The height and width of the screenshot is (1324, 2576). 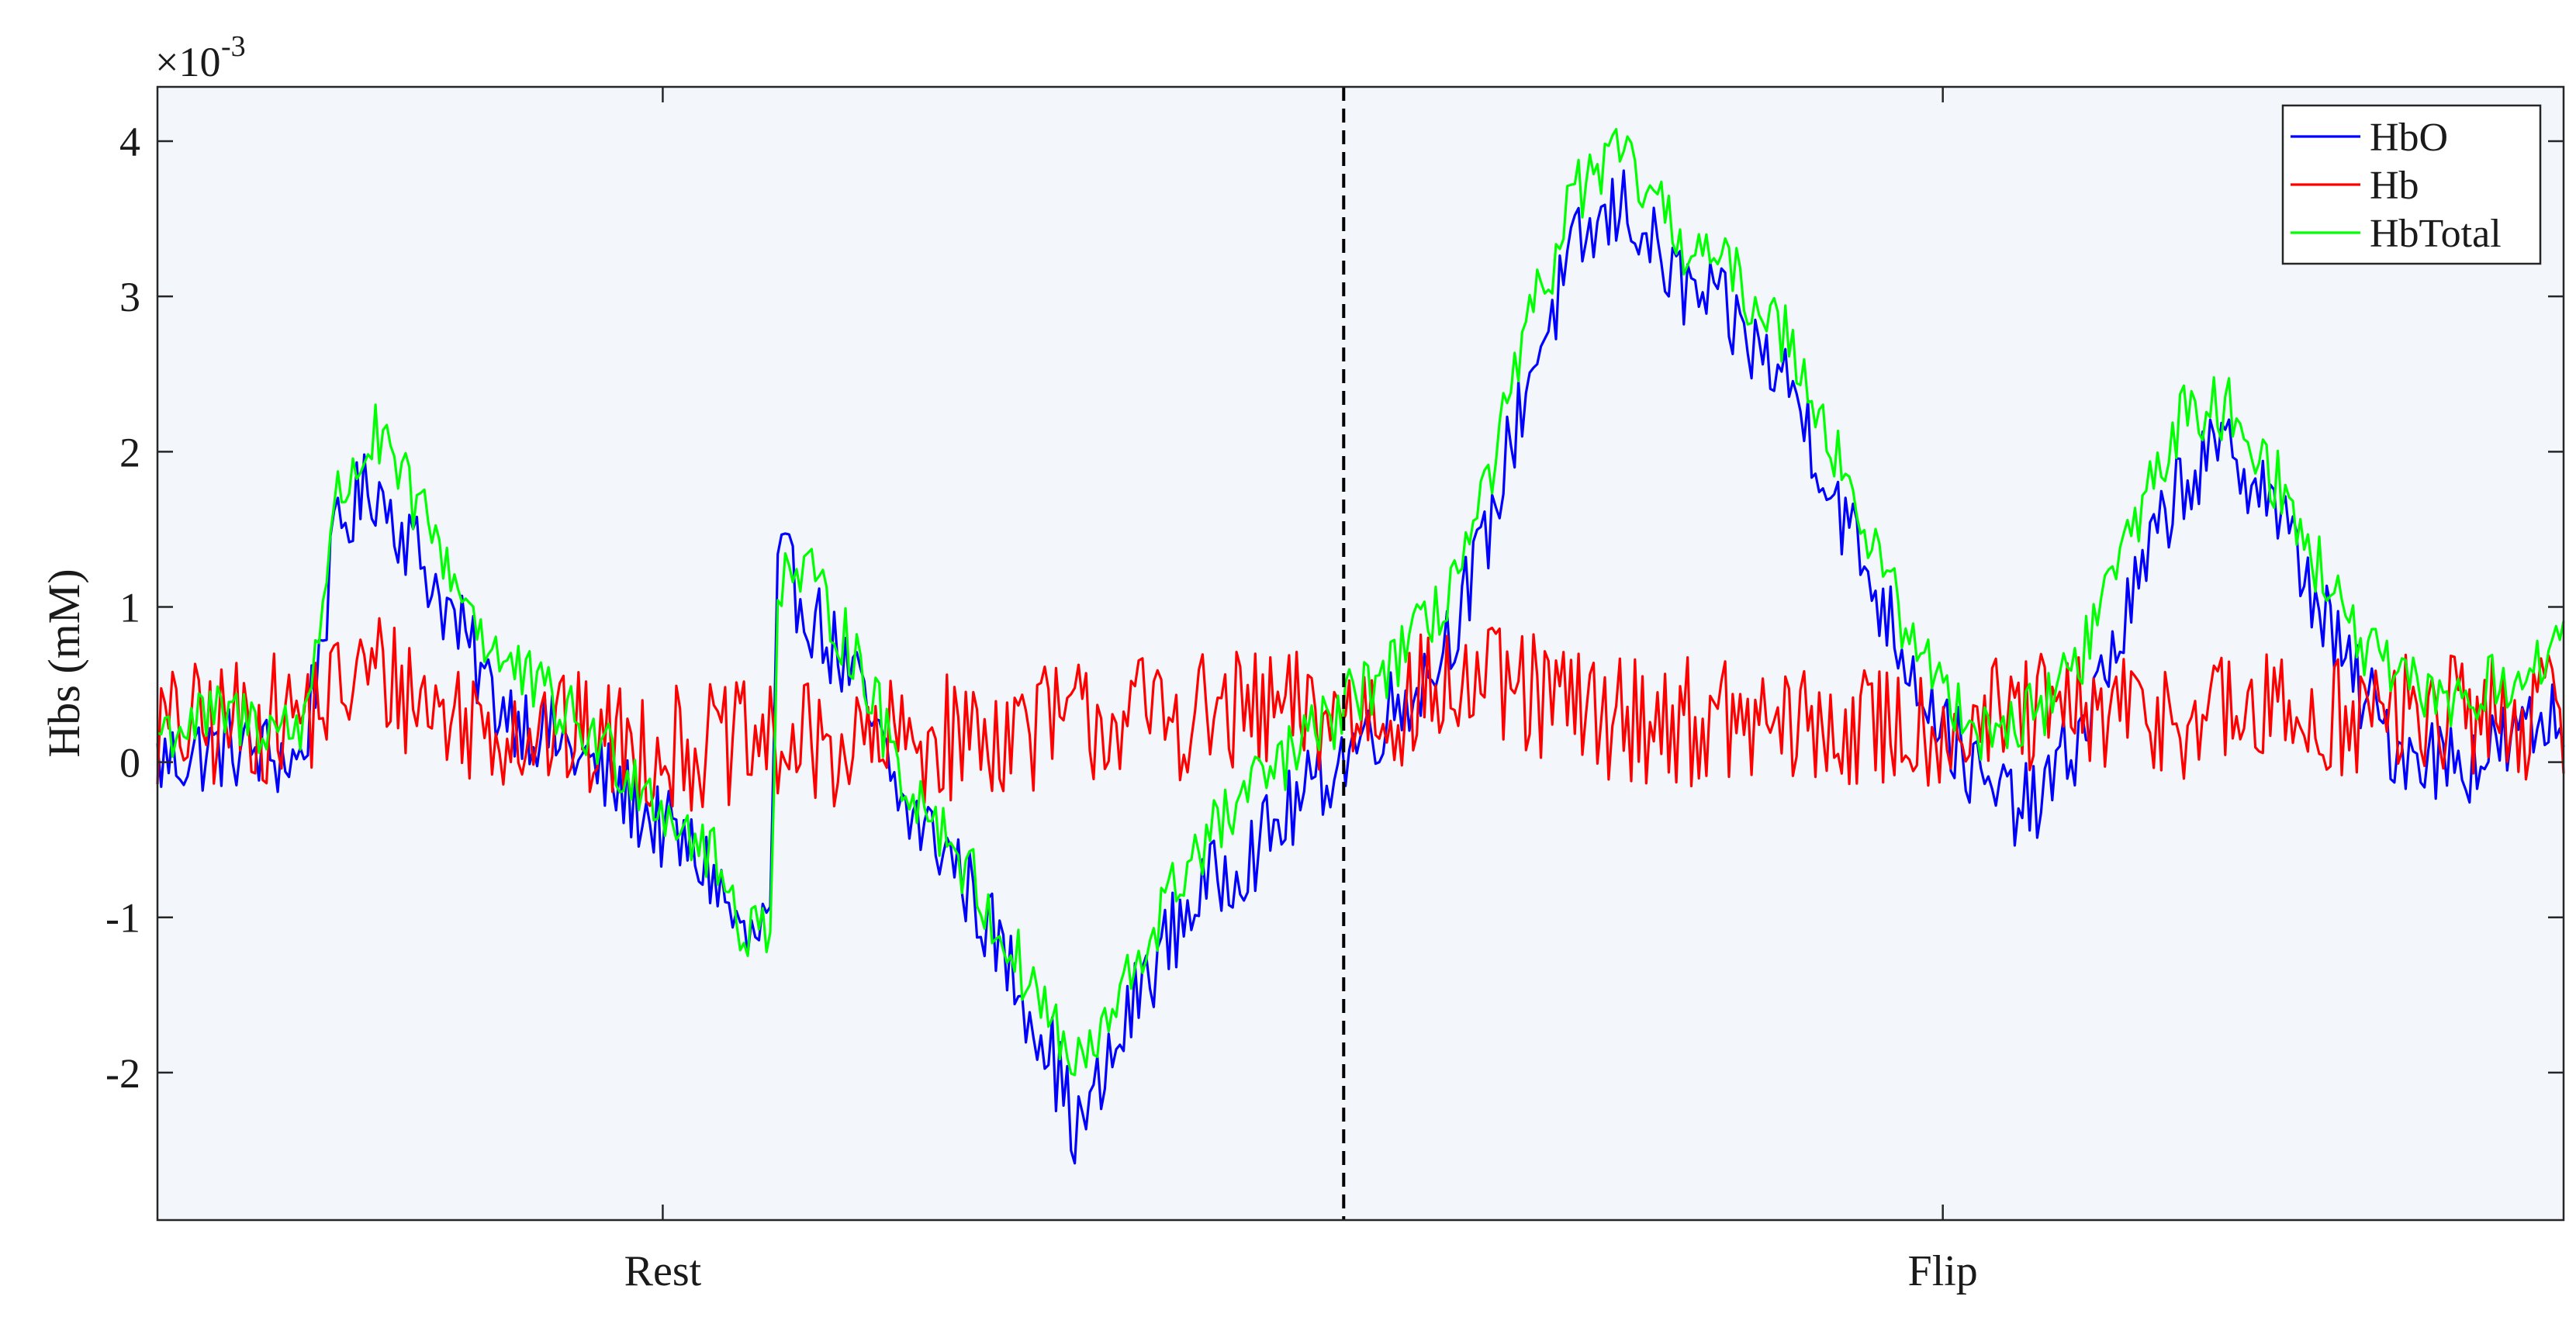 What do you see at coordinates (64, 663) in the screenshot?
I see `y-axis-label: Hbs (mM)` at bounding box center [64, 663].